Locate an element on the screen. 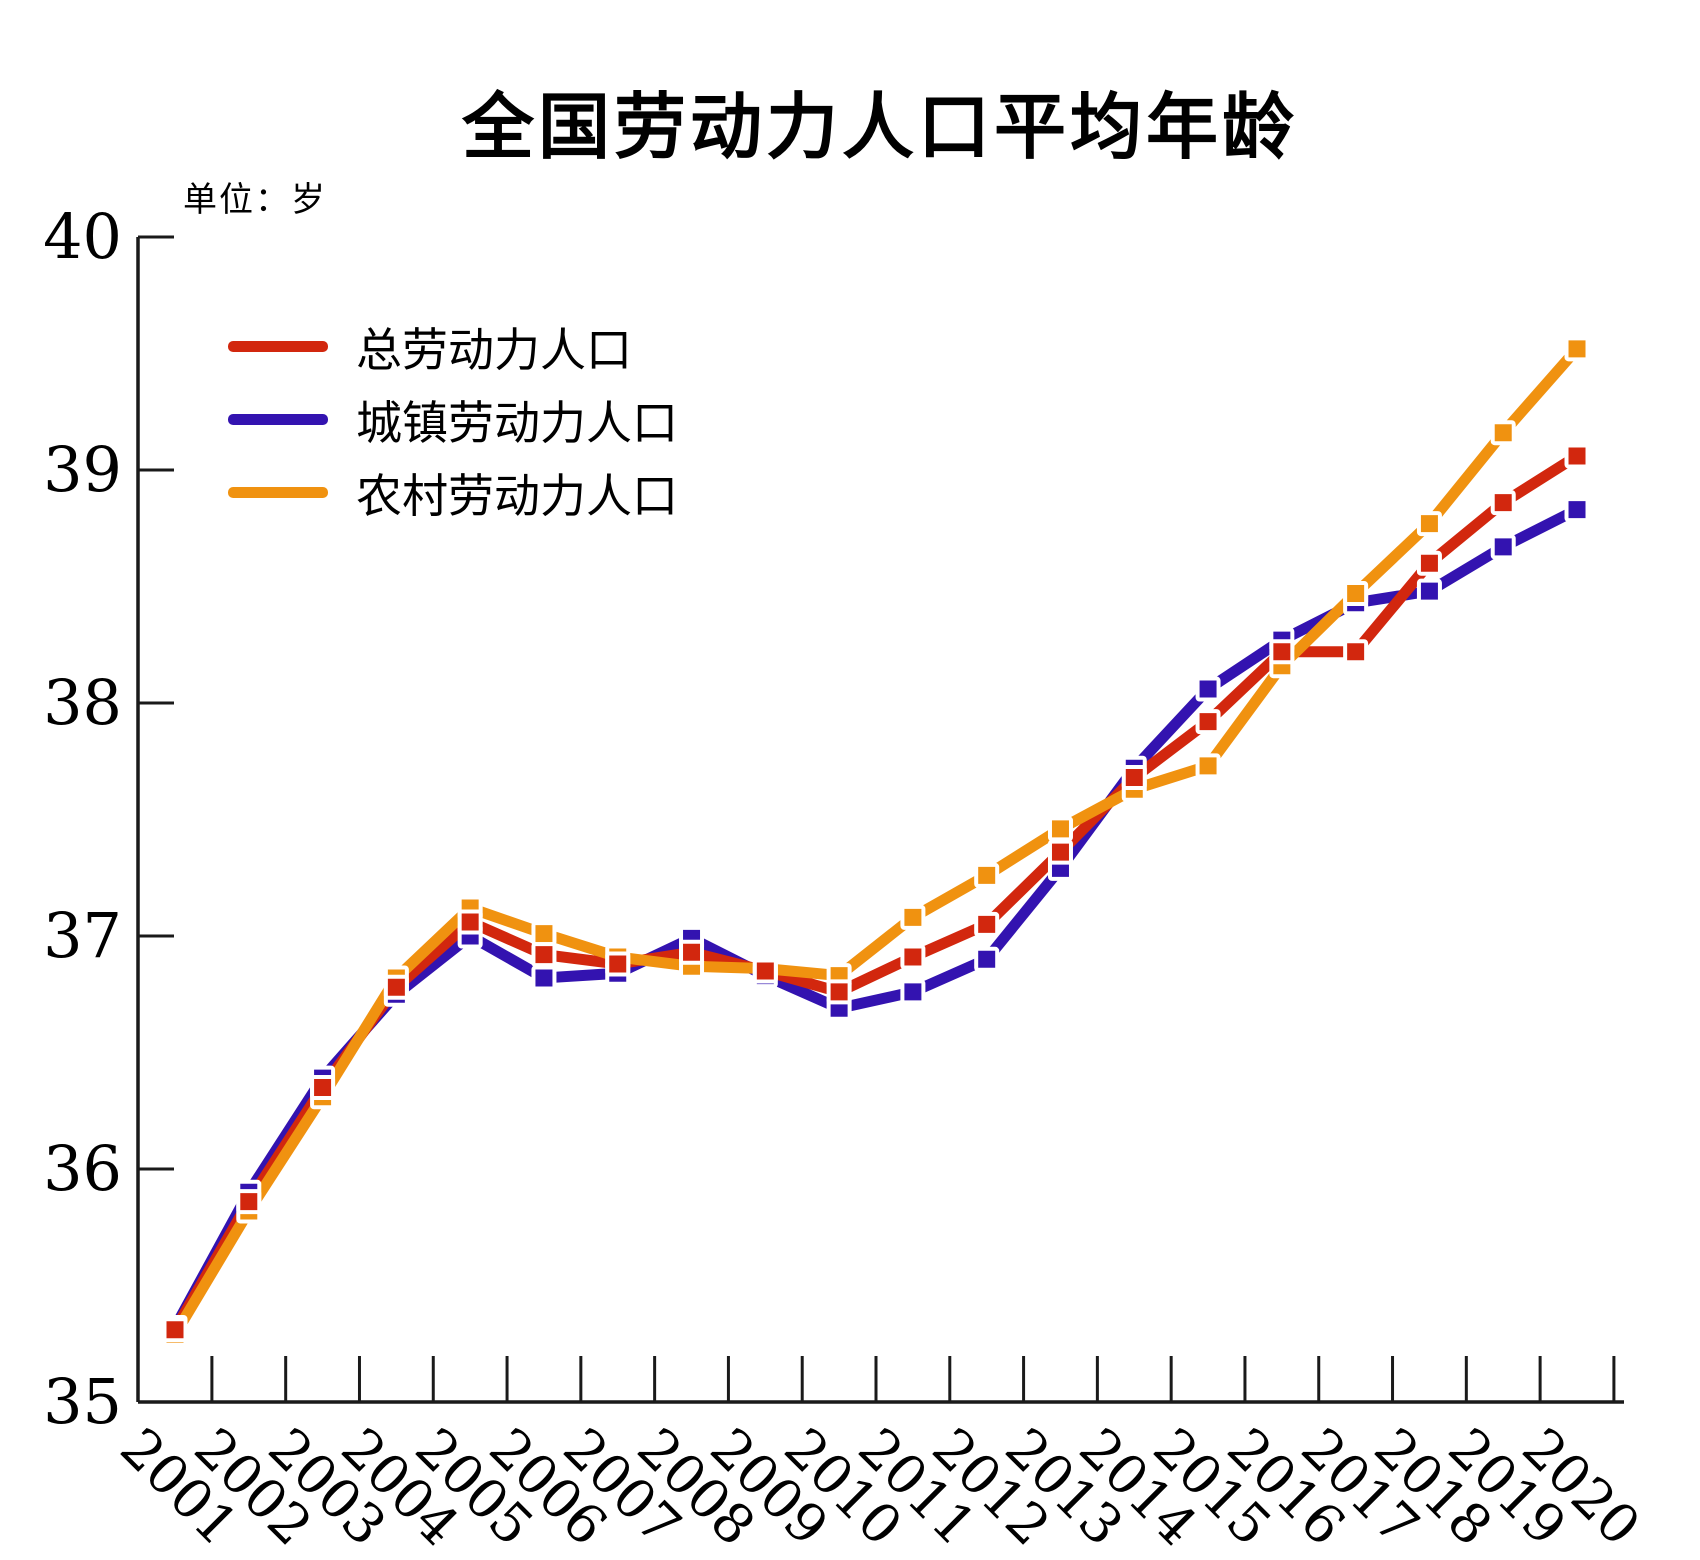 Image resolution: width=1700 pixels, height=1560 pixels. y-tick-label: 37 is located at coordinates (82, 935).